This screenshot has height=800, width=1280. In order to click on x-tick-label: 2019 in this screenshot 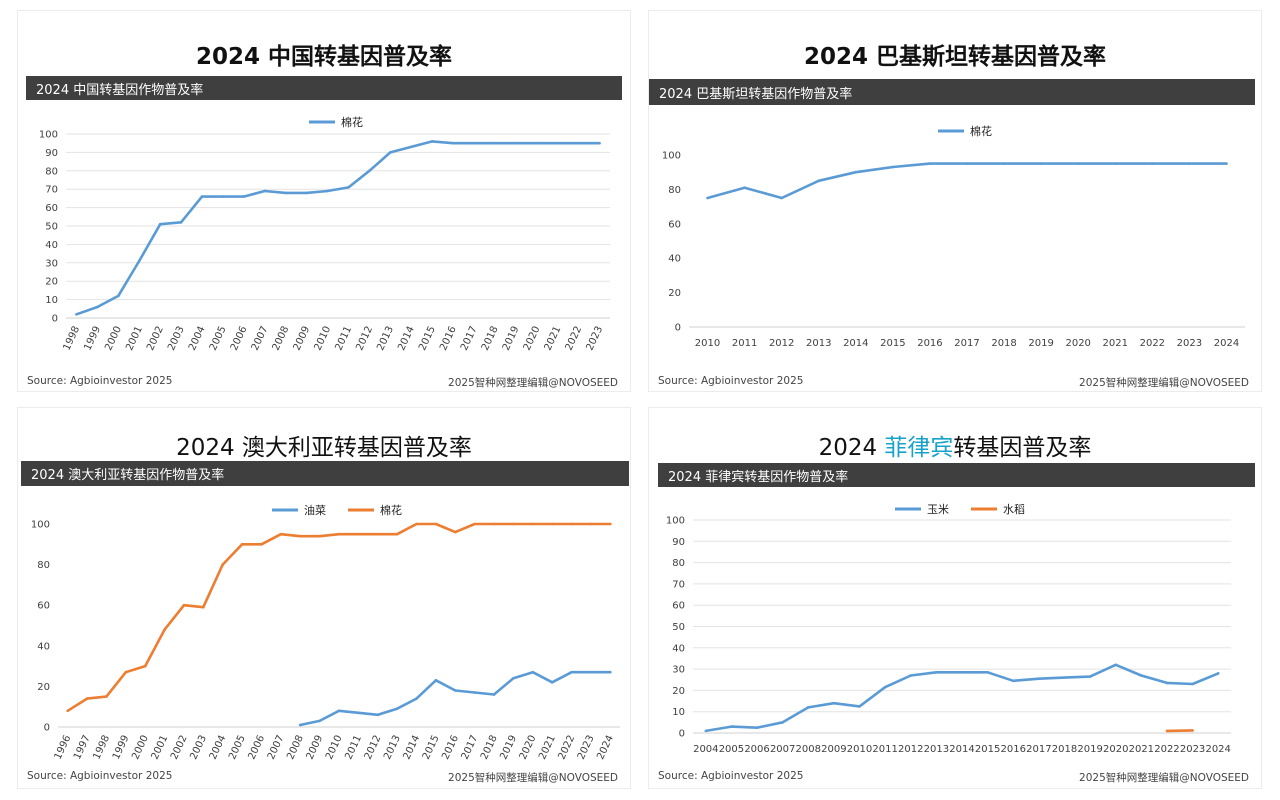, I will do `click(508, 748)`.